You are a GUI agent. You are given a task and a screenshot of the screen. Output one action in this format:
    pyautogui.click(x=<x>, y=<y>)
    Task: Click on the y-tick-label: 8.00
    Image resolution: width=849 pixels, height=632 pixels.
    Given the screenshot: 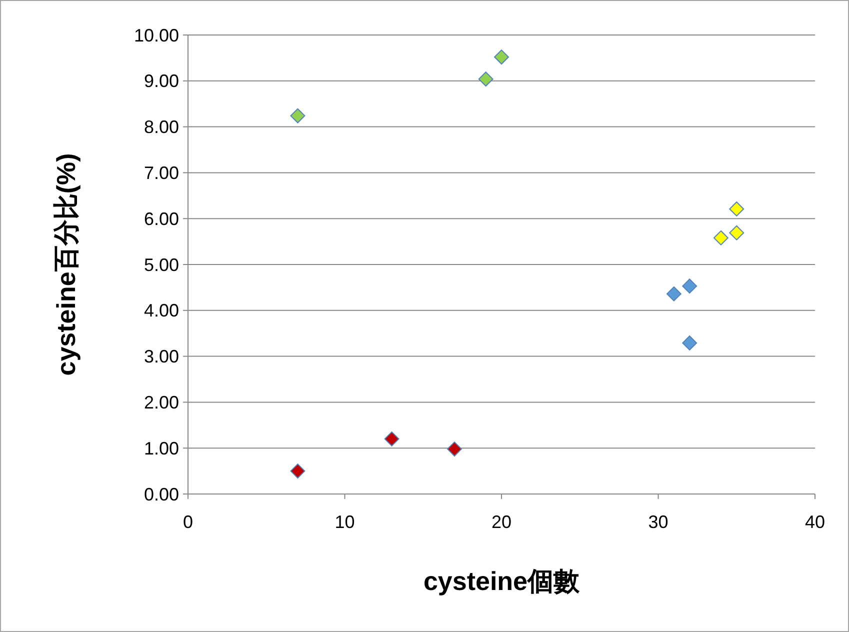 What is the action you would take?
    pyautogui.click(x=161, y=127)
    